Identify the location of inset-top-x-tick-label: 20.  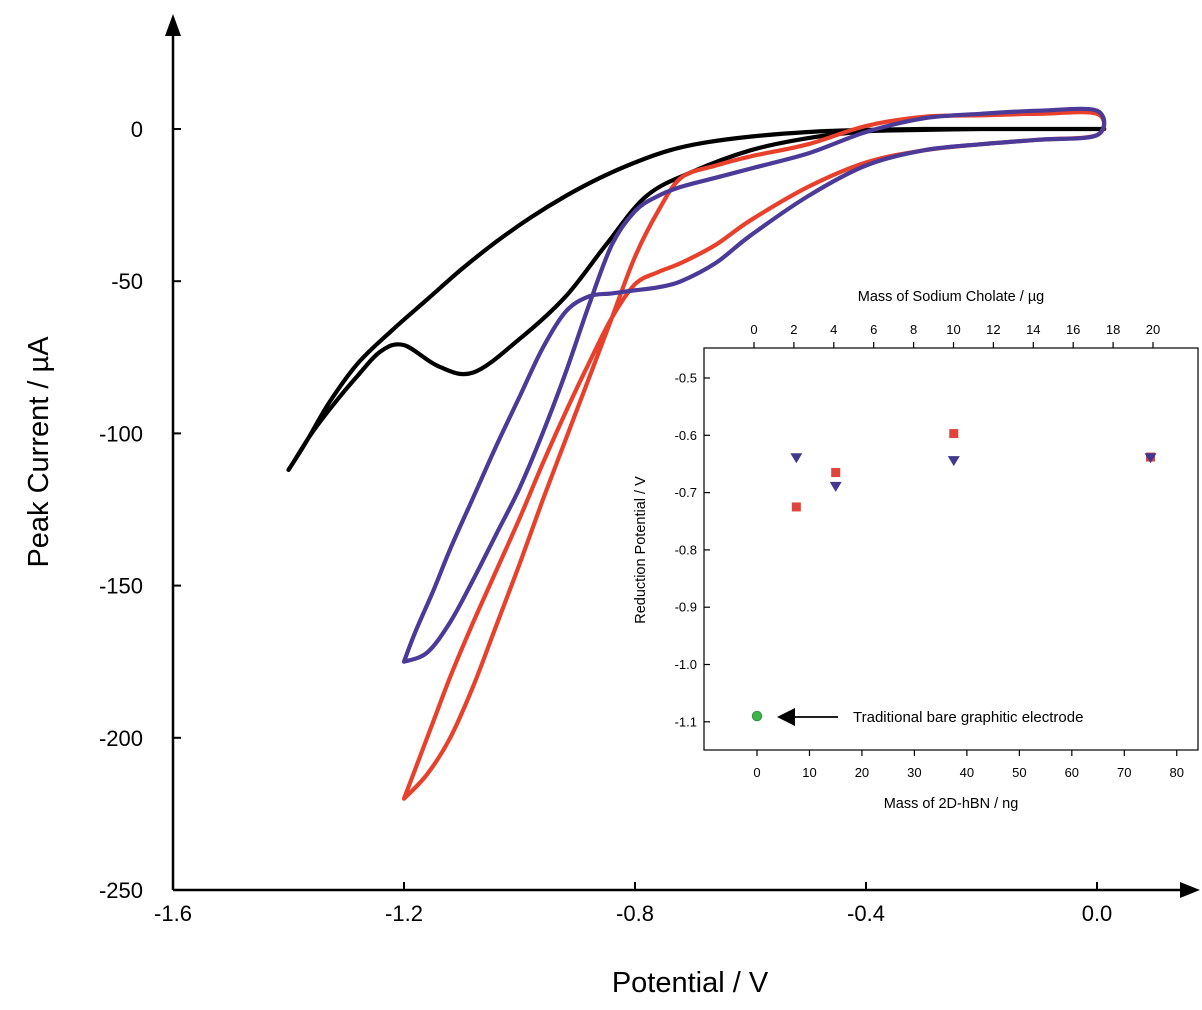
(1153, 329).